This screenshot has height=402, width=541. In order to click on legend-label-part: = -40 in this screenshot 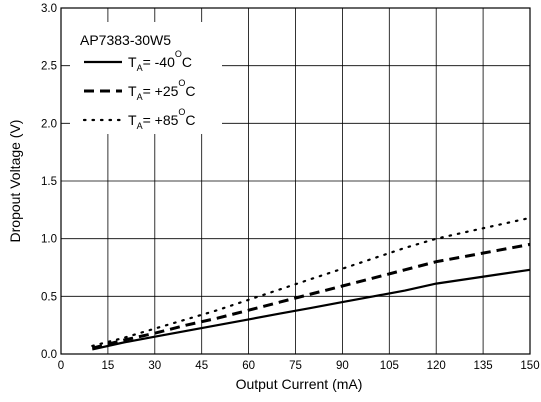, I will do `click(159, 62)`.